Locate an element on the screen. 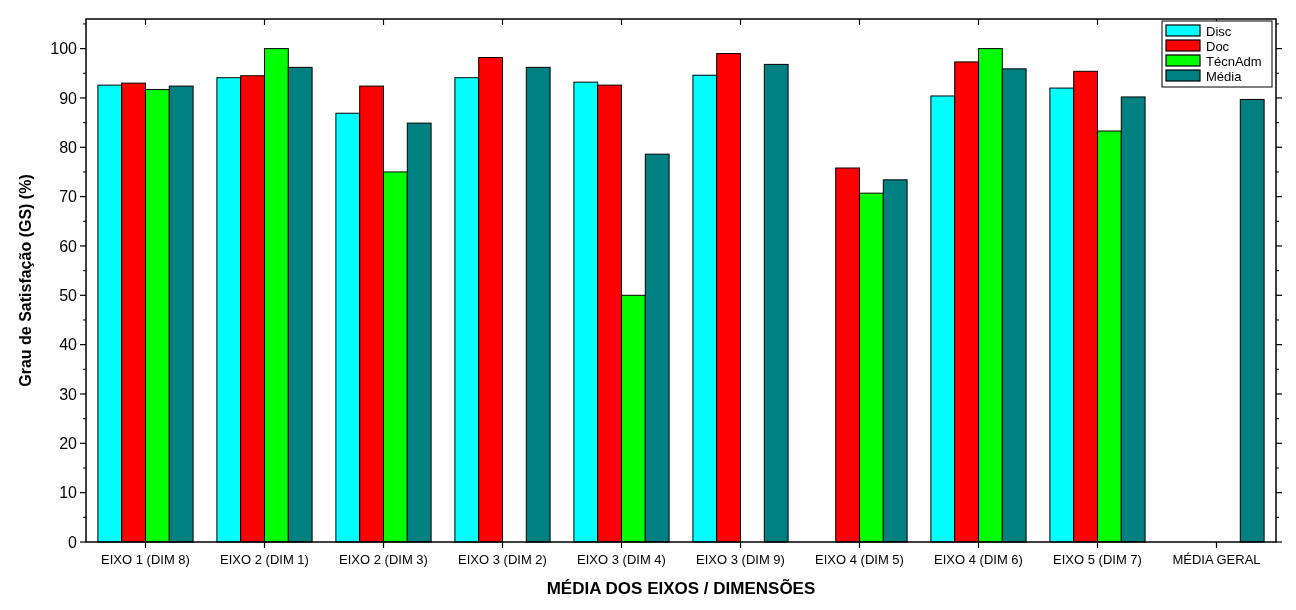 This screenshot has width=1296, height=610. y-tick-label: 10 is located at coordinates (68, 493).